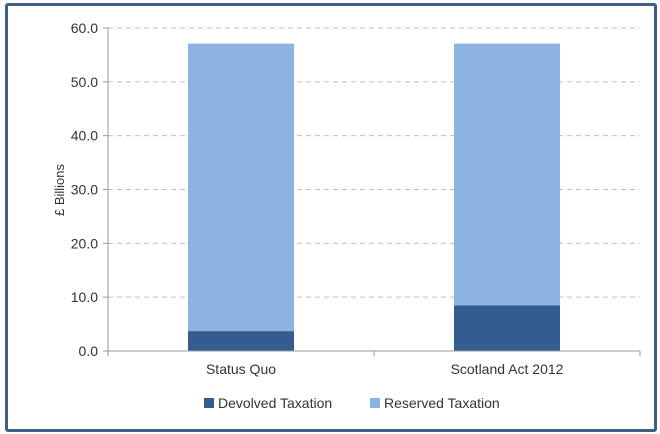  What do you see at coordinates (84, 243) in the screenshot?
I see `y-tick-label: 20.0` at bounding box center [84, 243].